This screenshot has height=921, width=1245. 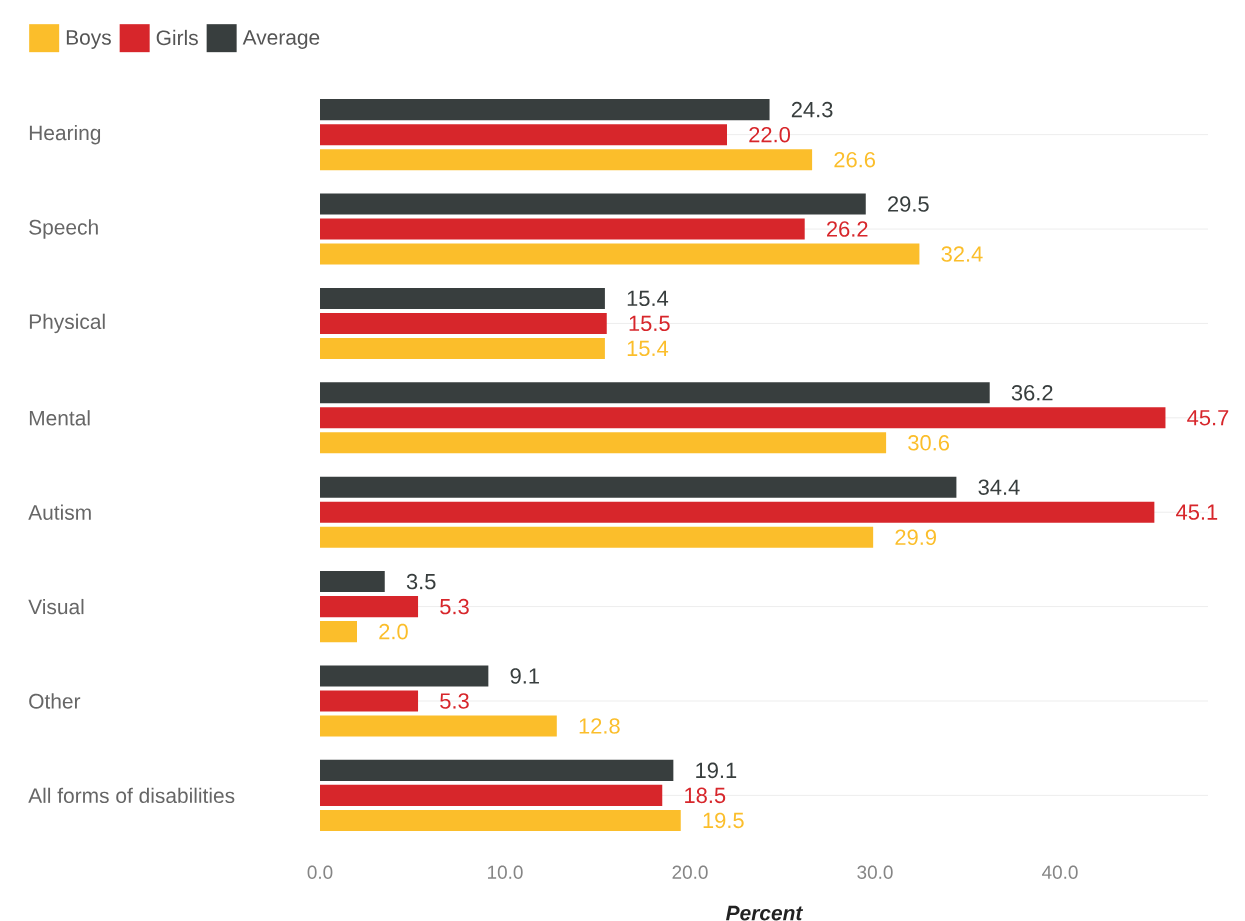 I want to click on data-label: 15.5, so click(x=649, y=323).